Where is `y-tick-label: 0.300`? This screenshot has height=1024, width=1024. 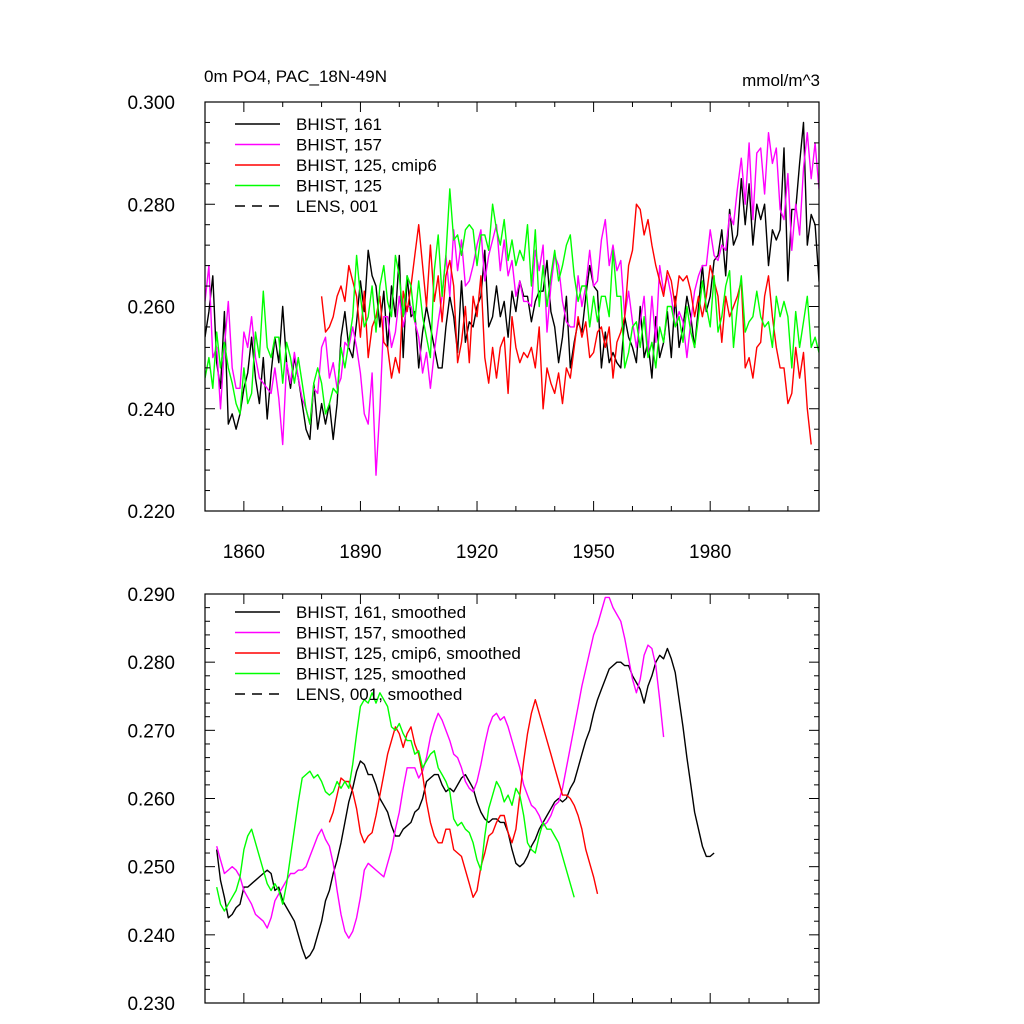 y-tick-label: 0.300 is located at coordinates (151, 103).